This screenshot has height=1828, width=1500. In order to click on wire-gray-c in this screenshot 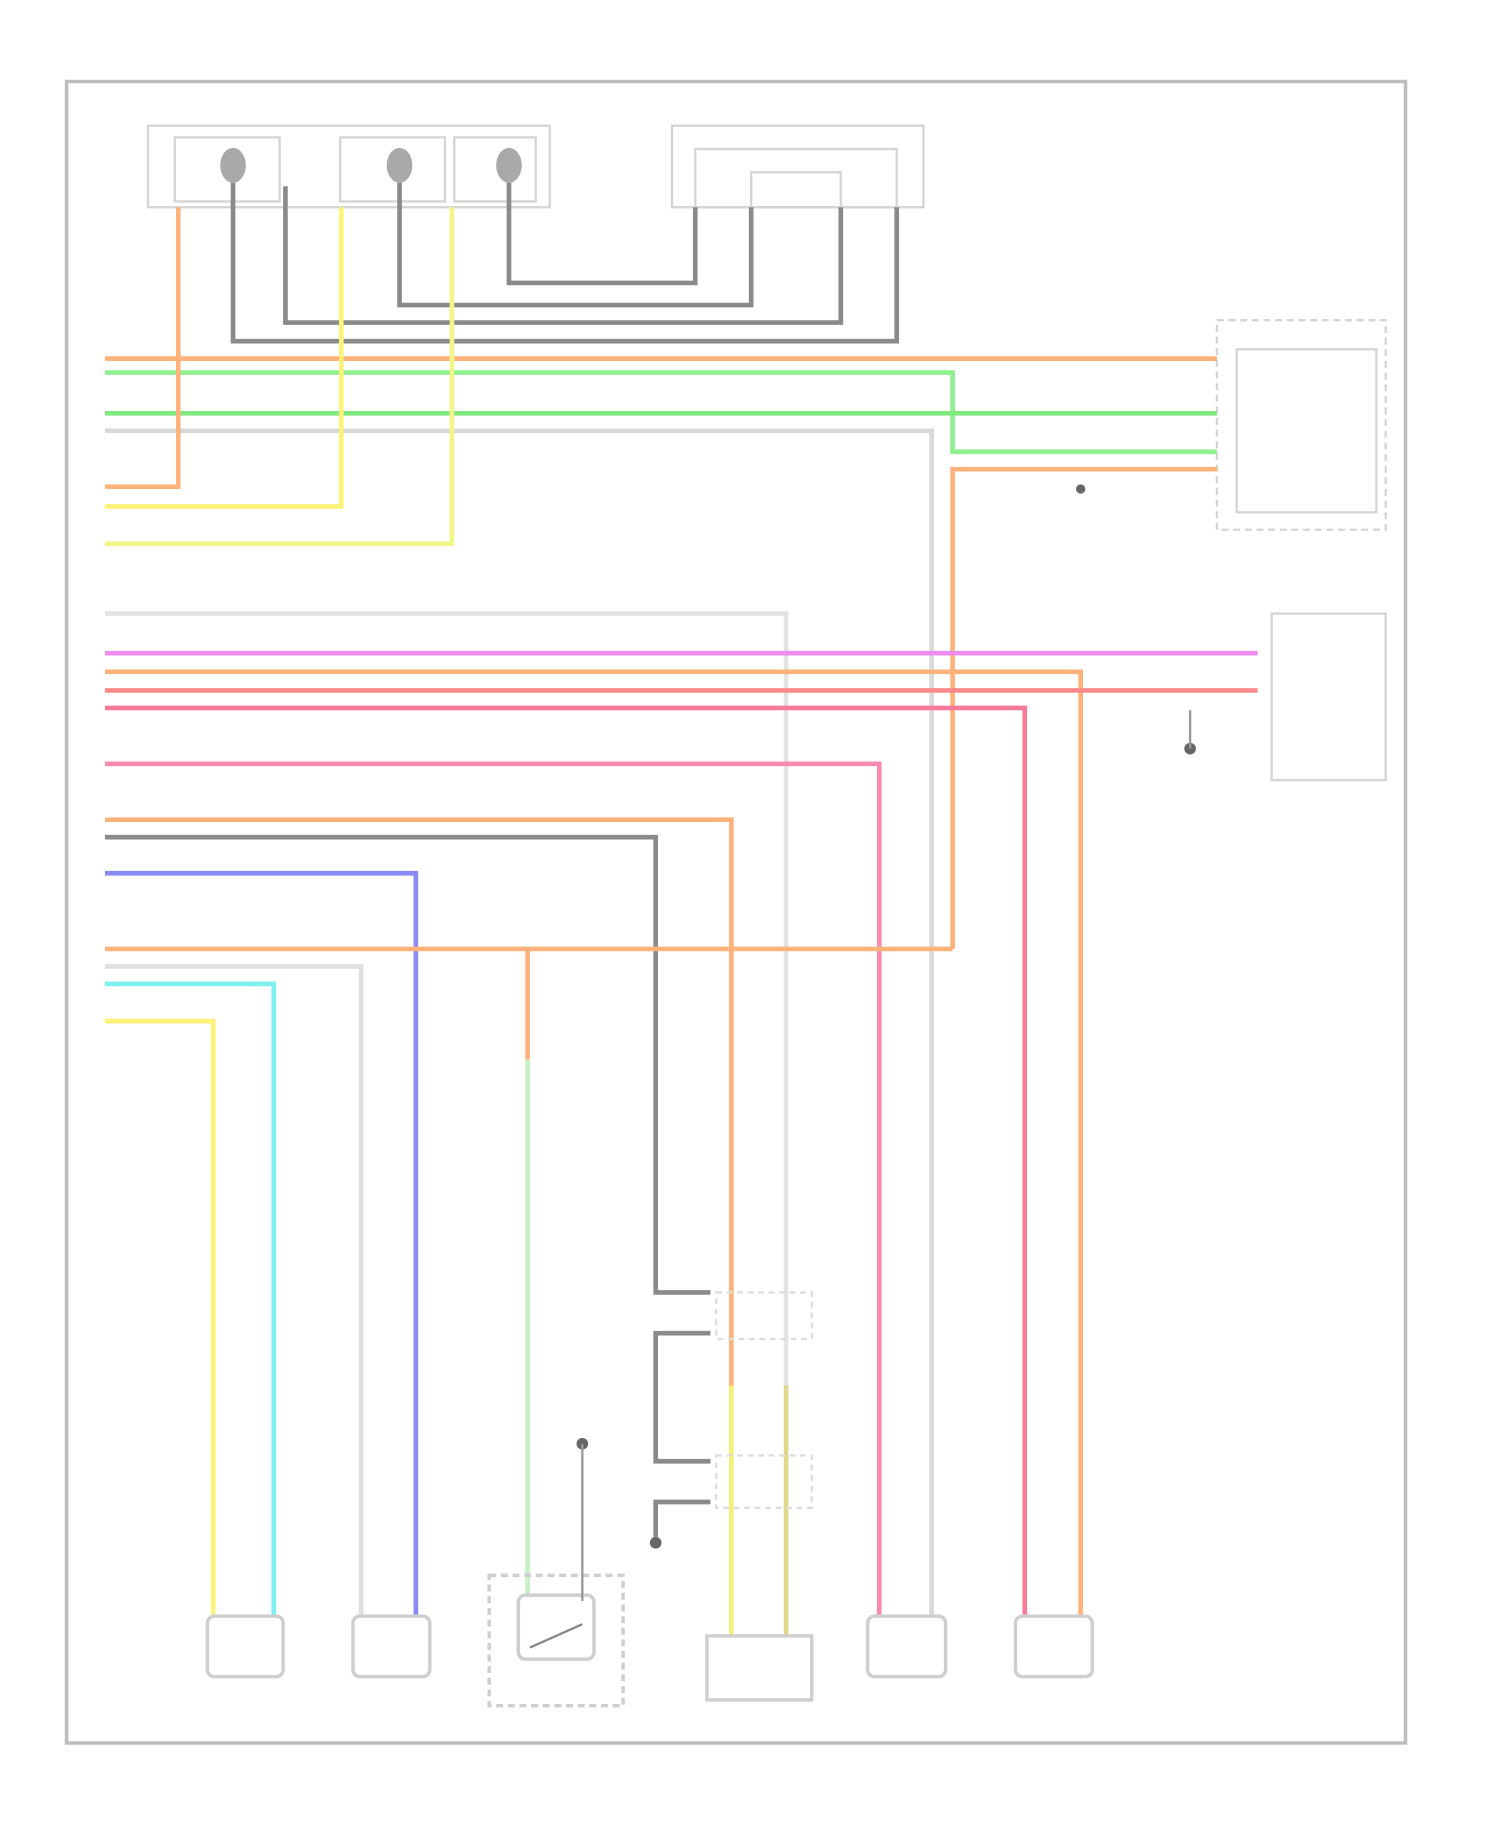, I will do `click(234, 1291)`.